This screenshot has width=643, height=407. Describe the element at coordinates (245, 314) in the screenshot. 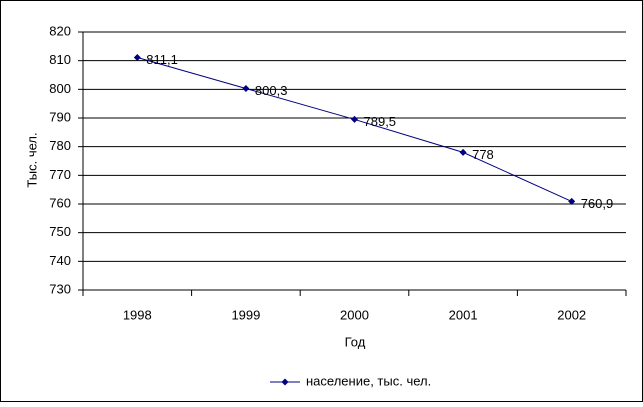

I see `x-tick-label: 1999` at that location.